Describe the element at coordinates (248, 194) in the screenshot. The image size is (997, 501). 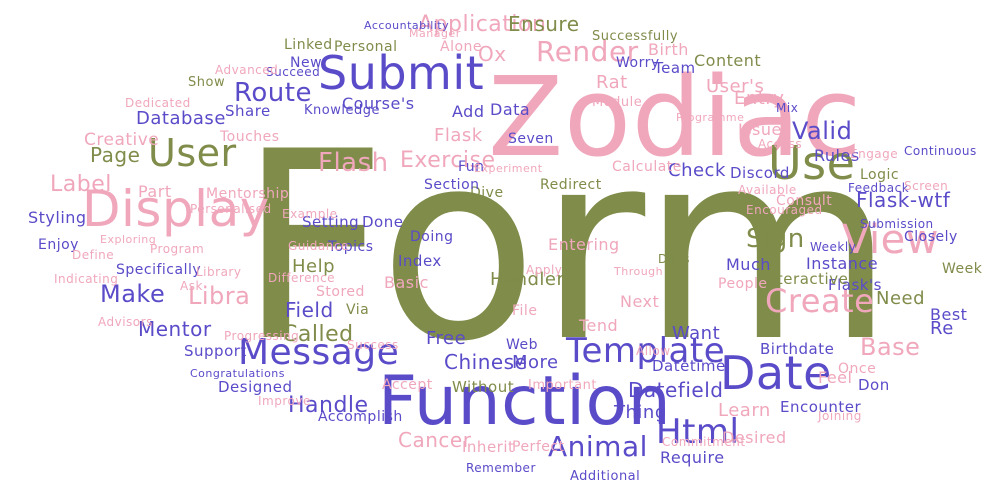
I see `cloud-word: Mentorship` at that location.